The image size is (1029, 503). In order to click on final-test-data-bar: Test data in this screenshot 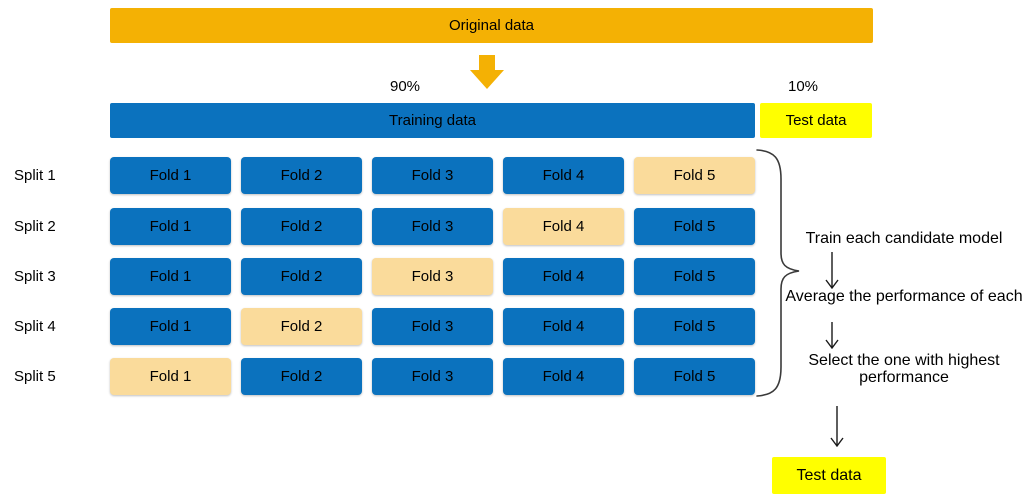, I will do `click(829, 475)`.